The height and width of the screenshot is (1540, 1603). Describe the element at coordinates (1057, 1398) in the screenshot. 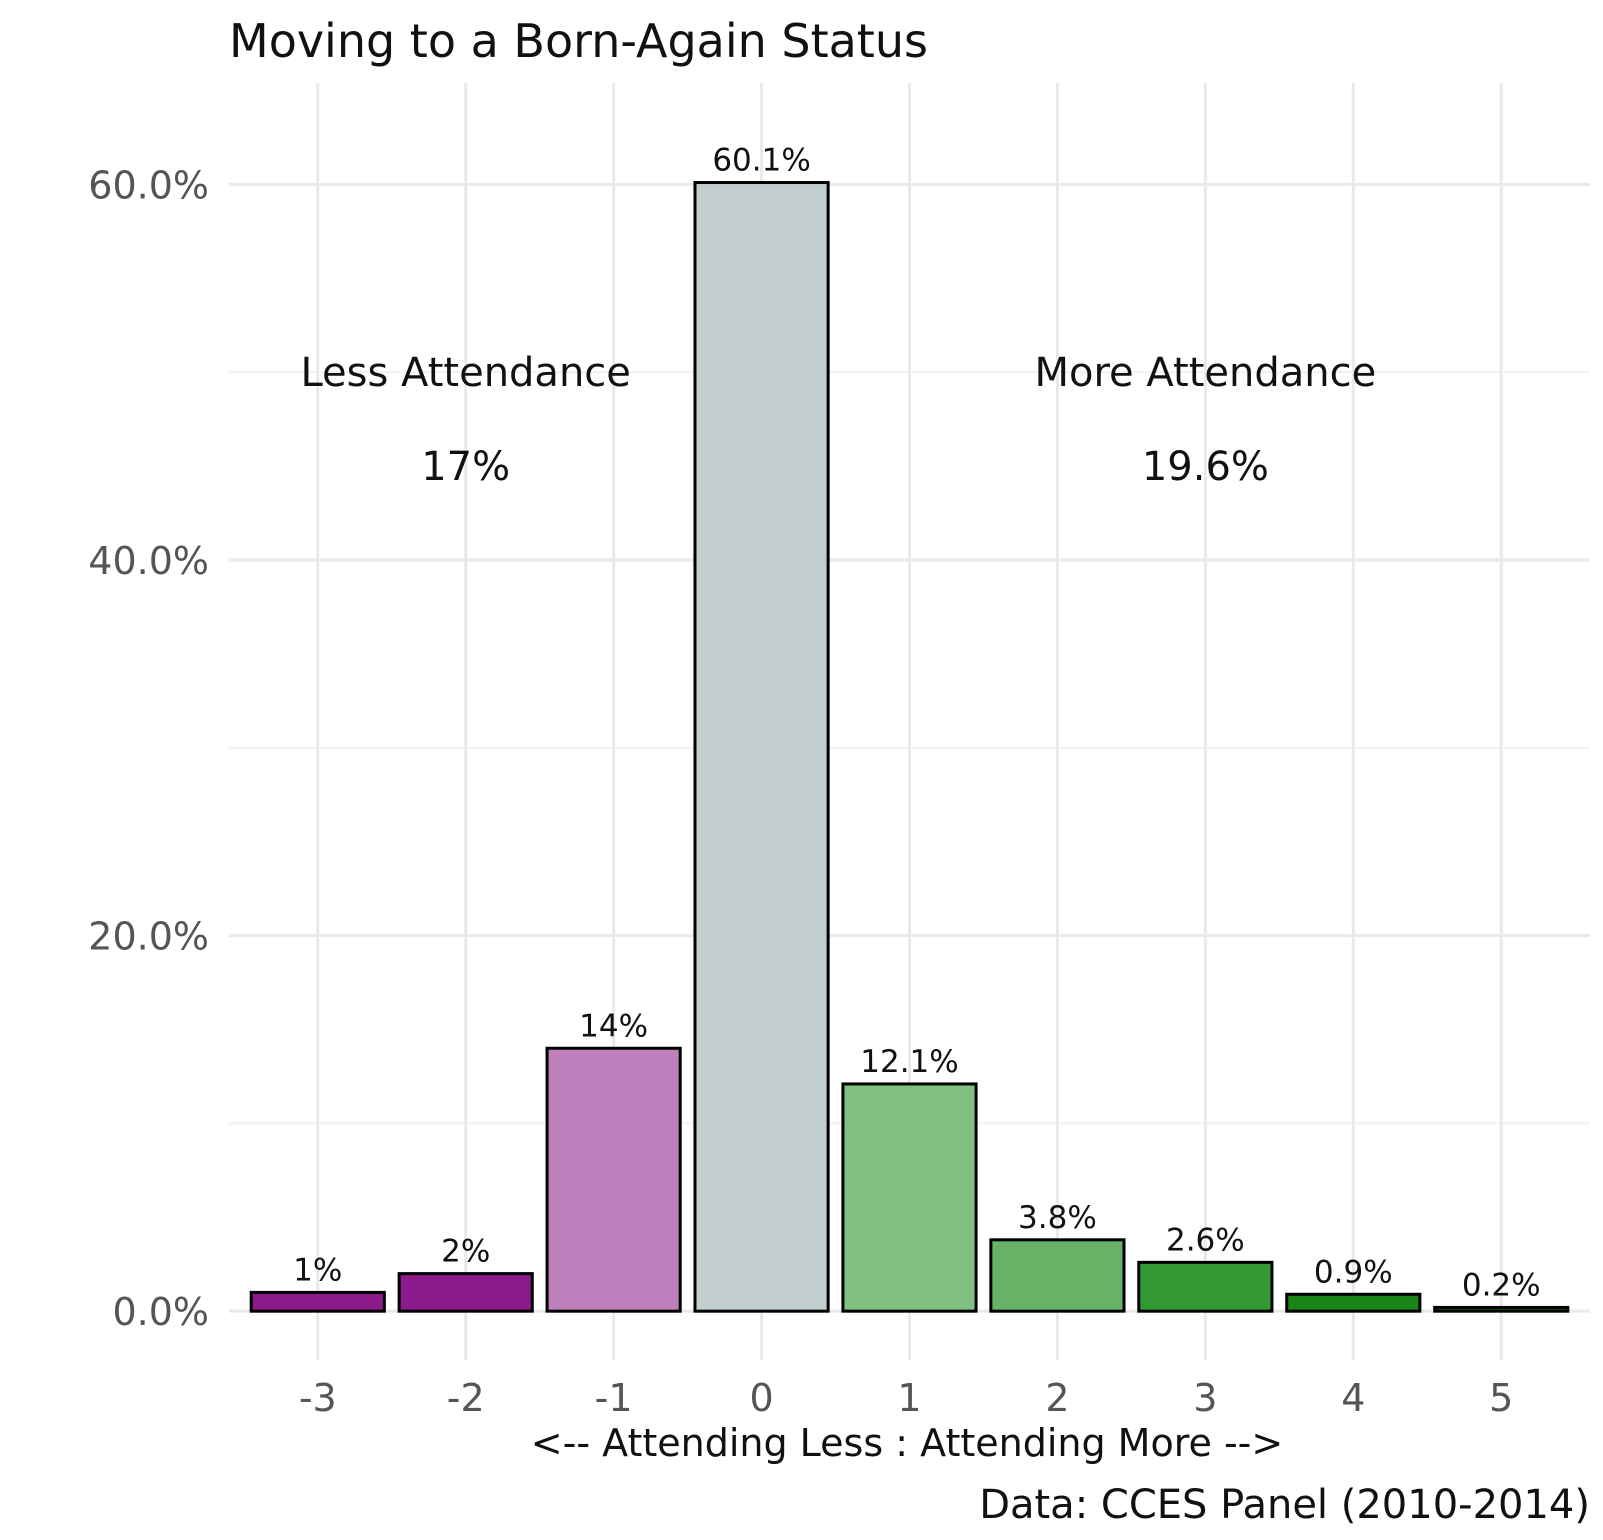

I see `x-tick-label: 2` at that location.